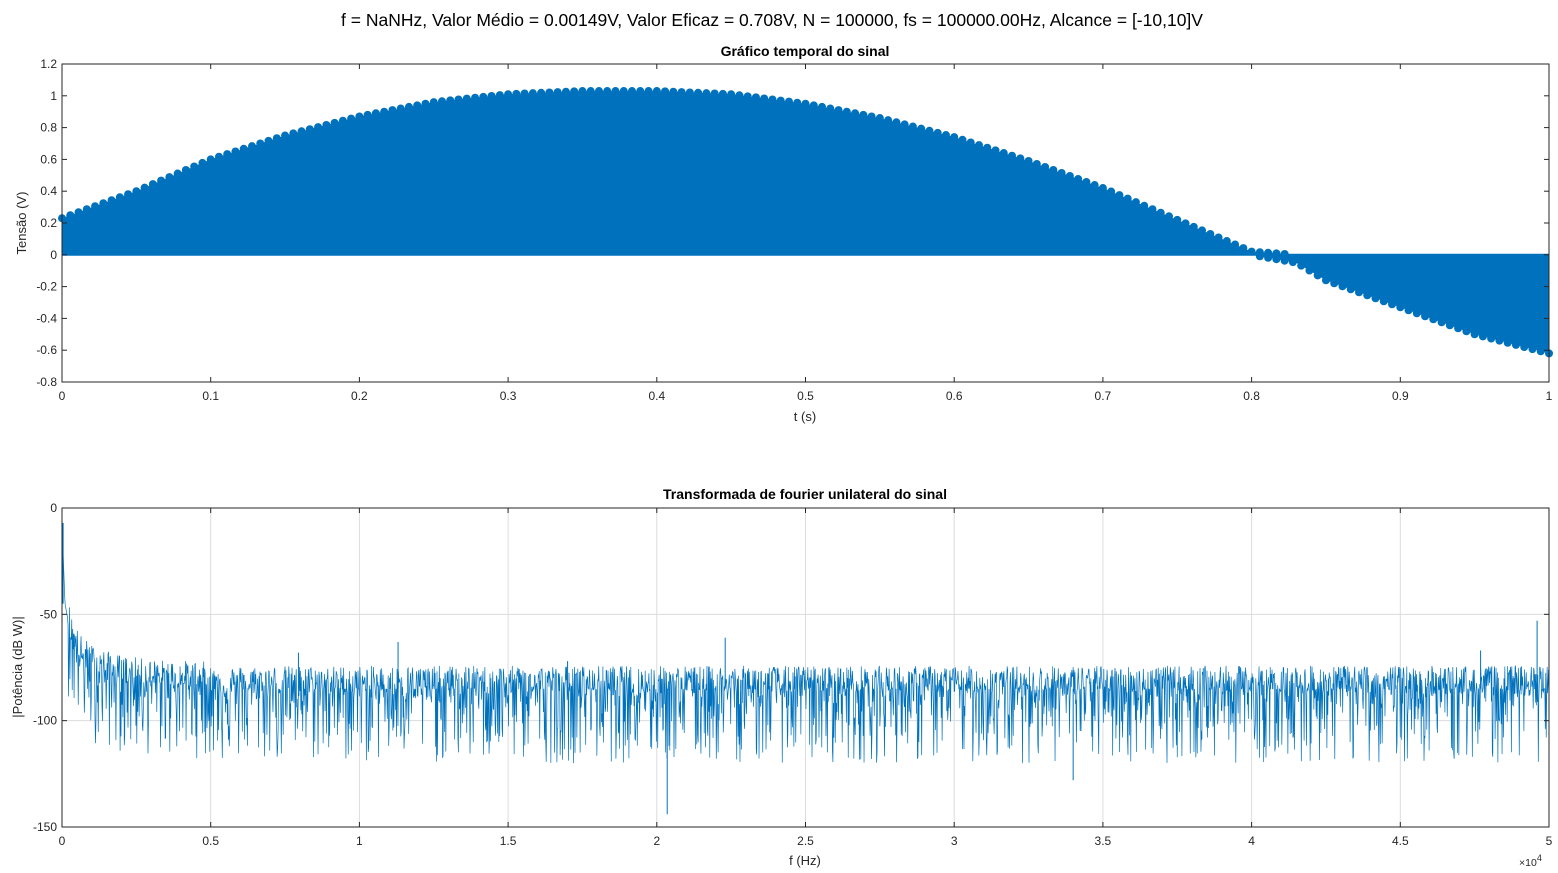 The height and width of the screenshot is (873, 1558). Describe the element at coordinates (210, 841) in the screenshot. I see `spectrum-plot-x-tick-label: 0.5` at that location.